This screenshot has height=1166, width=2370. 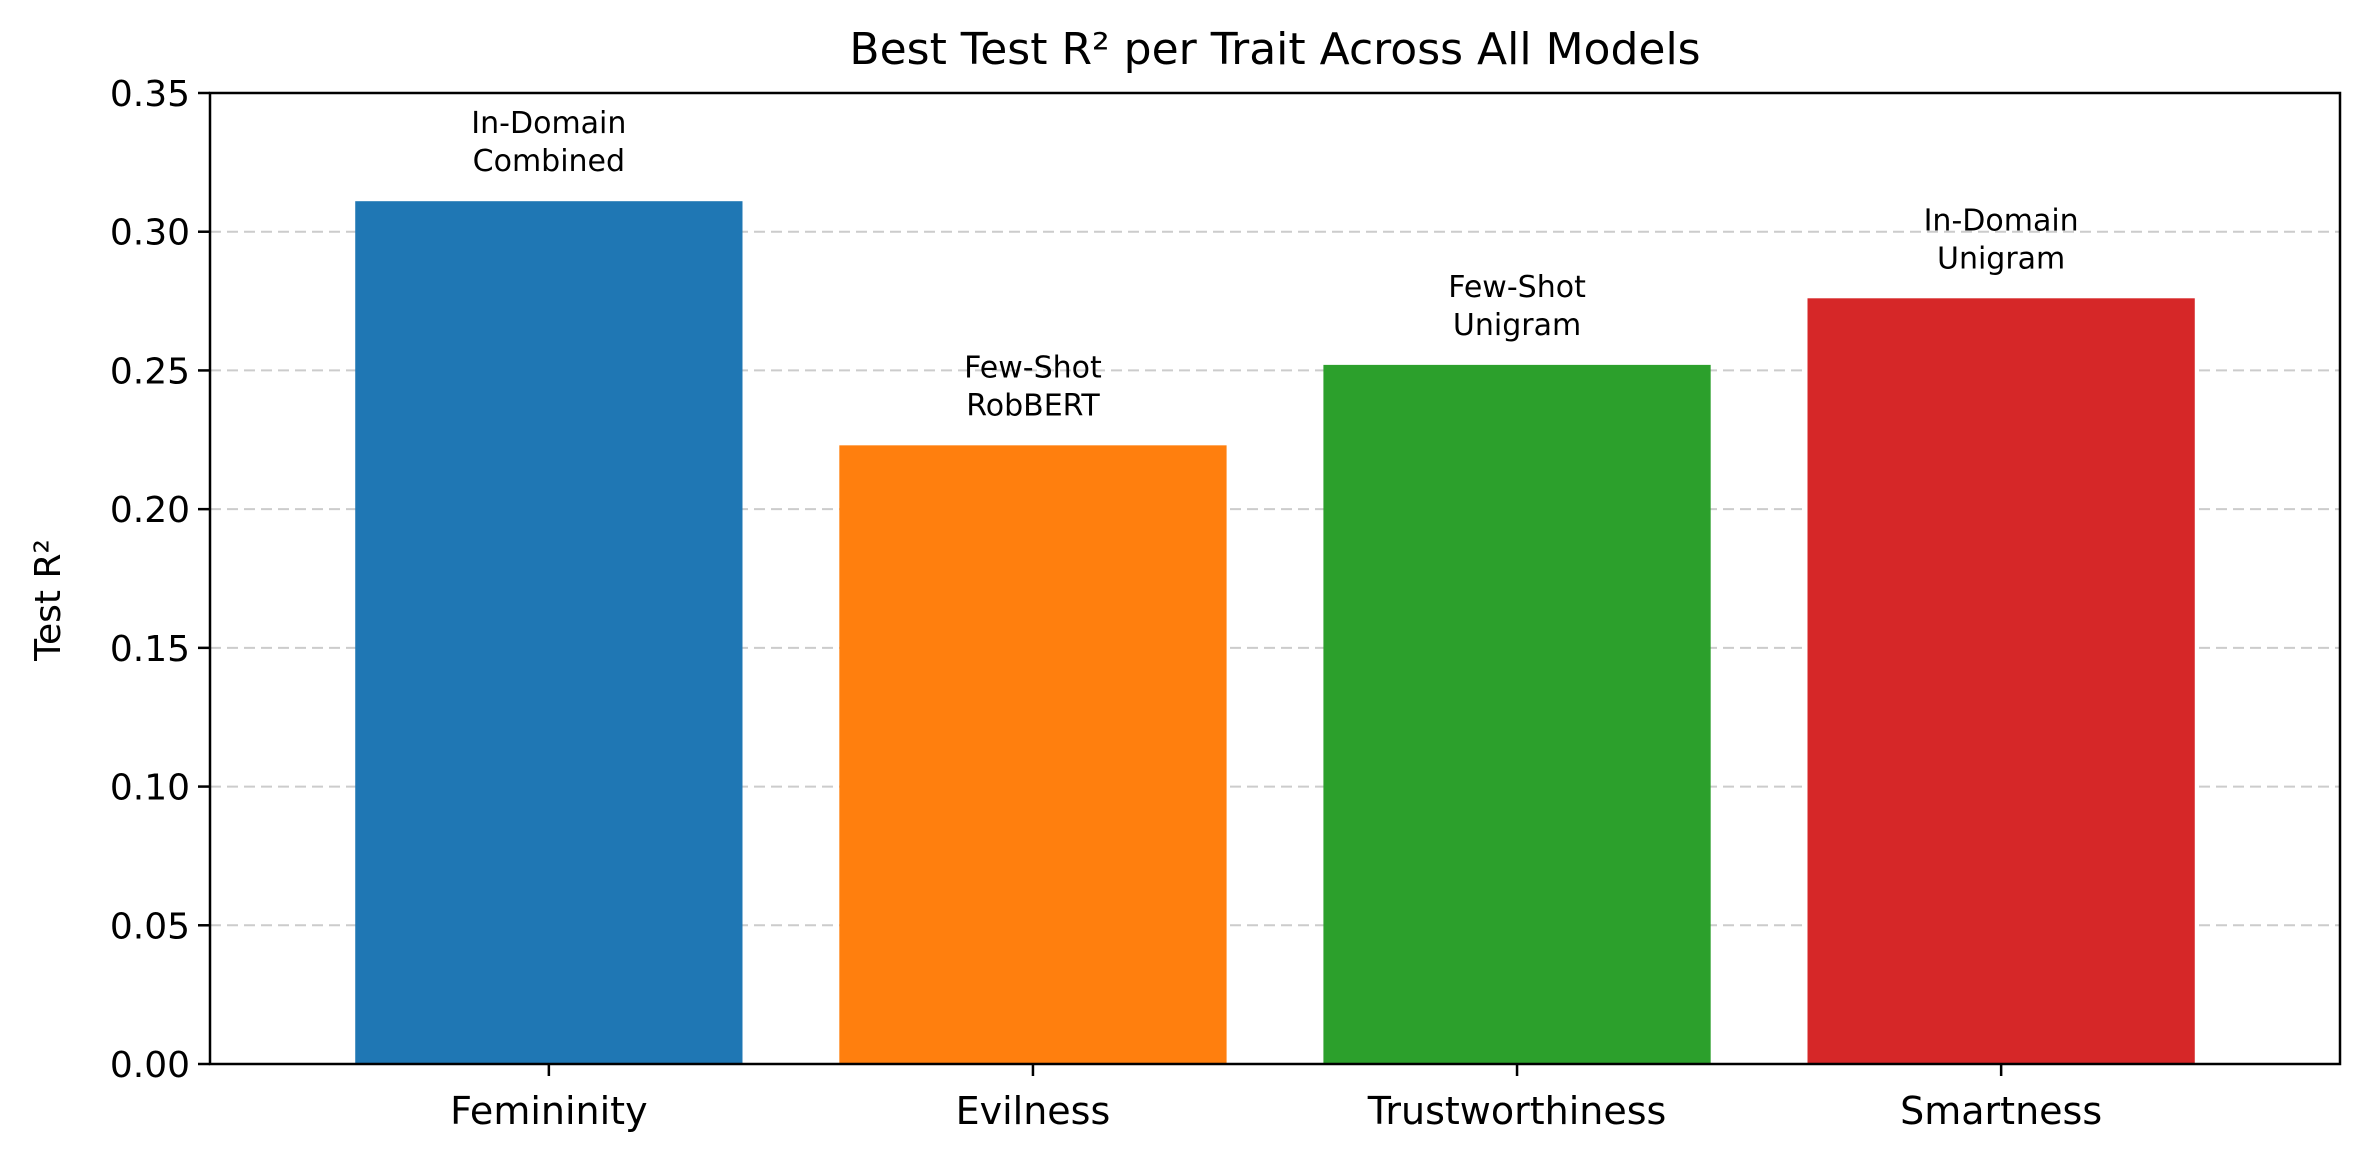 What do you see at coordinates (150, 233) in the screenshot?
I see `y-tick-label: 0.30` at bounding box center [150, 233].